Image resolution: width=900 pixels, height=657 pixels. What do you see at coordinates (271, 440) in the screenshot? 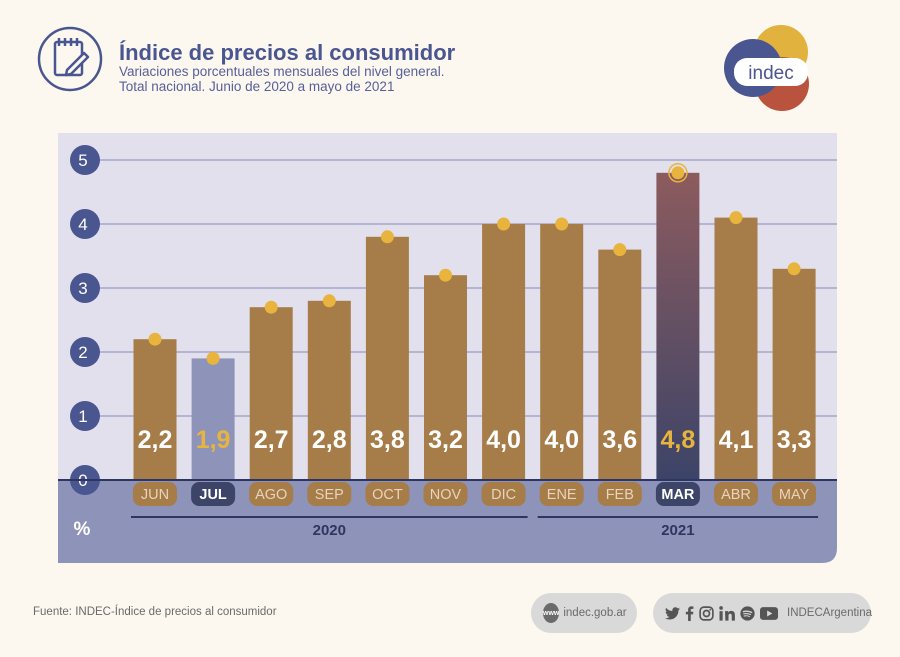
I see `value-label: 2,7` at bounding box center [271, 440].